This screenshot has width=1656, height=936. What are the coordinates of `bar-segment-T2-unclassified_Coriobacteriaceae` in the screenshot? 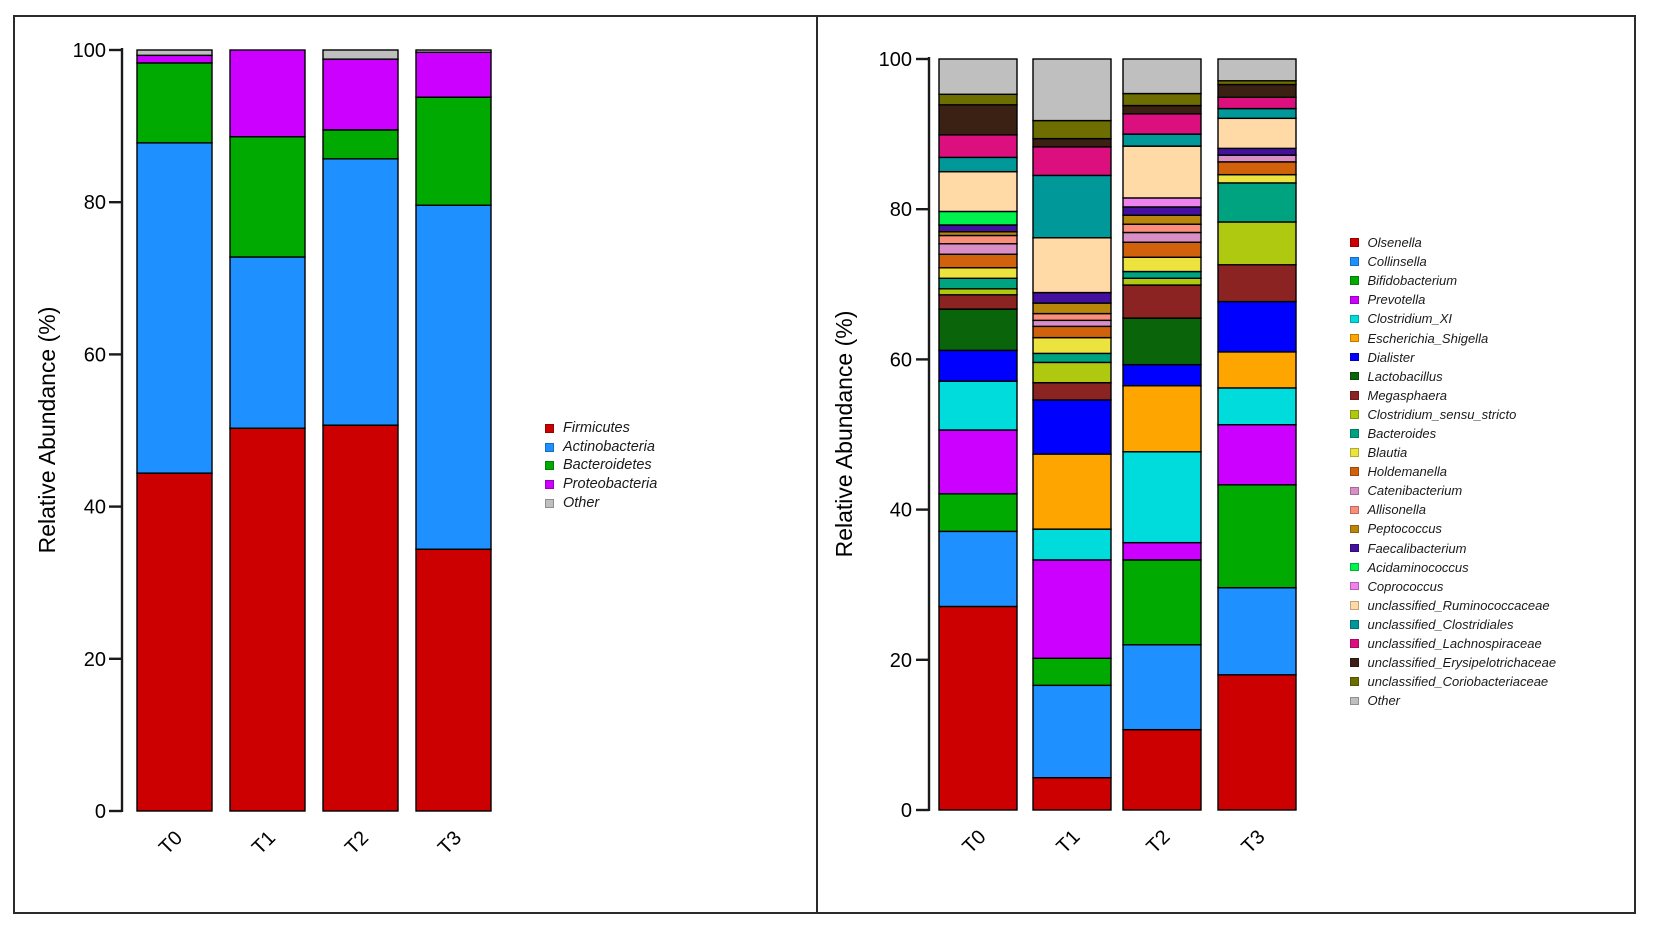 It's located at (1162, 99).